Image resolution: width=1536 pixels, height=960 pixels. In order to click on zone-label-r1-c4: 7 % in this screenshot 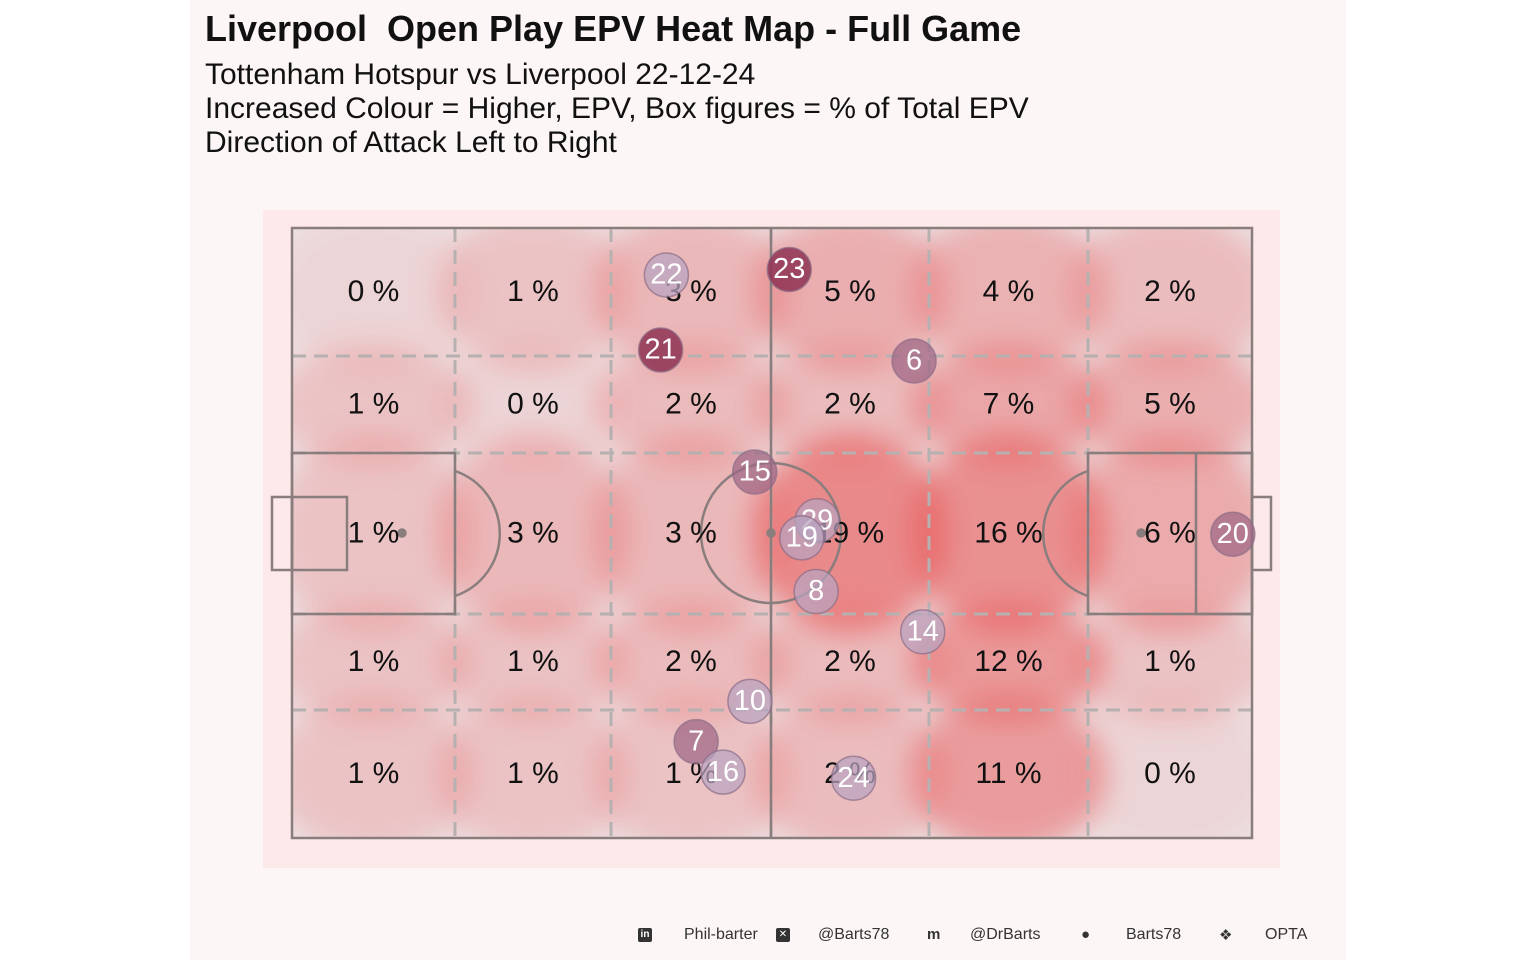, I will do `click(1009, 403)`.